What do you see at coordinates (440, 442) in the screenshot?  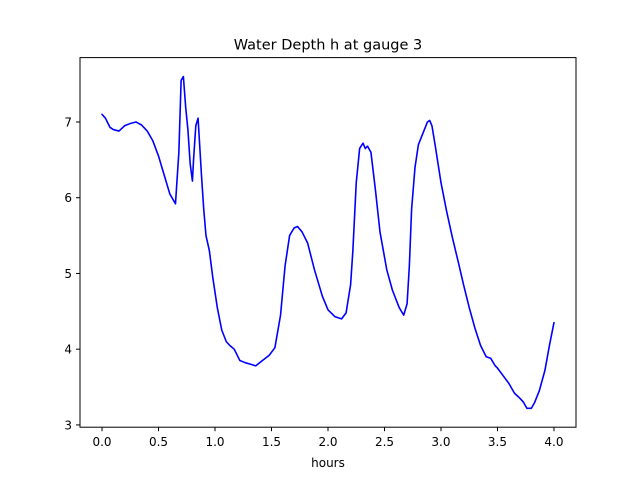 I see `x-tick-label: 3.0` at bounding box center [440, 442].